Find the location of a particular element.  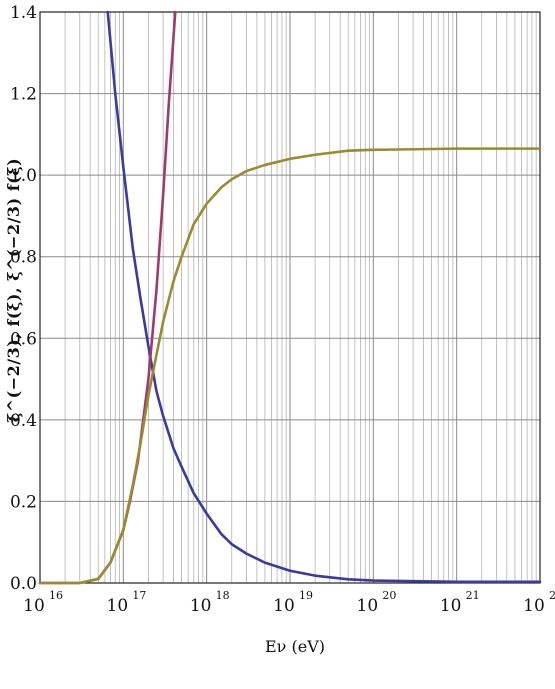

y-tick-label: 1.0 is located at coordinates (23, 176).